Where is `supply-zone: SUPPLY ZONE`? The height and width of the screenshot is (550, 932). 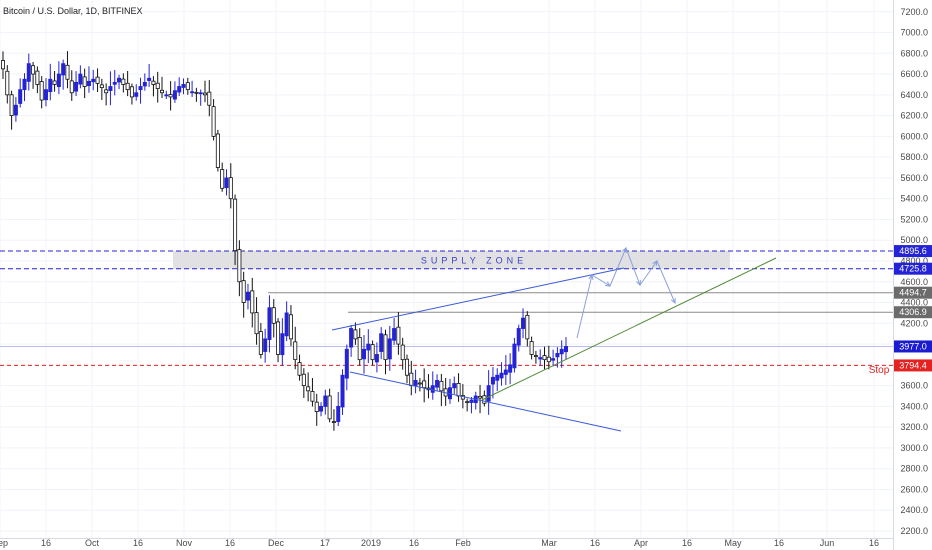
supply-zone: SUPPLY ZONE is located at coordinates (451, 260).